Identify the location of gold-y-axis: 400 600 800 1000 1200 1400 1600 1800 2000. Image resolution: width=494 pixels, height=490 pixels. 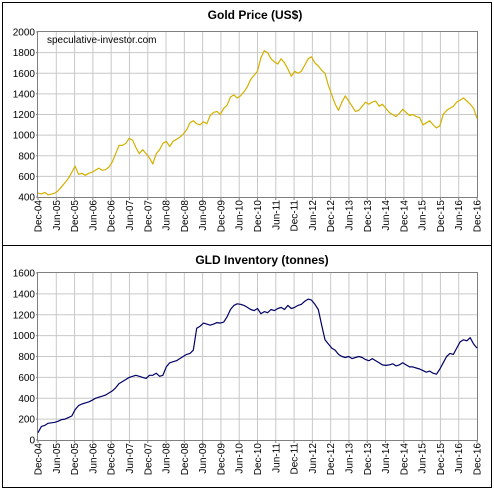
(25, 116).